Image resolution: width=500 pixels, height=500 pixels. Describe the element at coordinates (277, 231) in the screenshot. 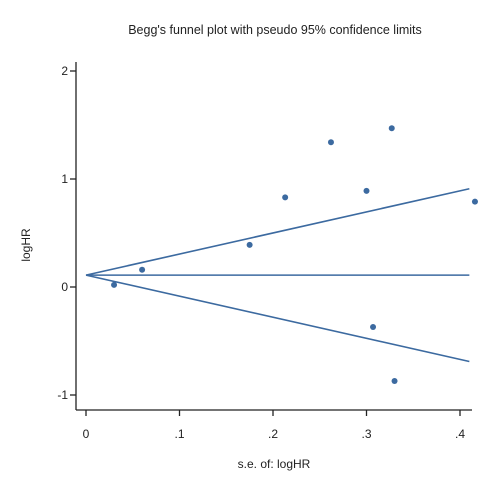

I see `upper-confidence-limit` at that location.